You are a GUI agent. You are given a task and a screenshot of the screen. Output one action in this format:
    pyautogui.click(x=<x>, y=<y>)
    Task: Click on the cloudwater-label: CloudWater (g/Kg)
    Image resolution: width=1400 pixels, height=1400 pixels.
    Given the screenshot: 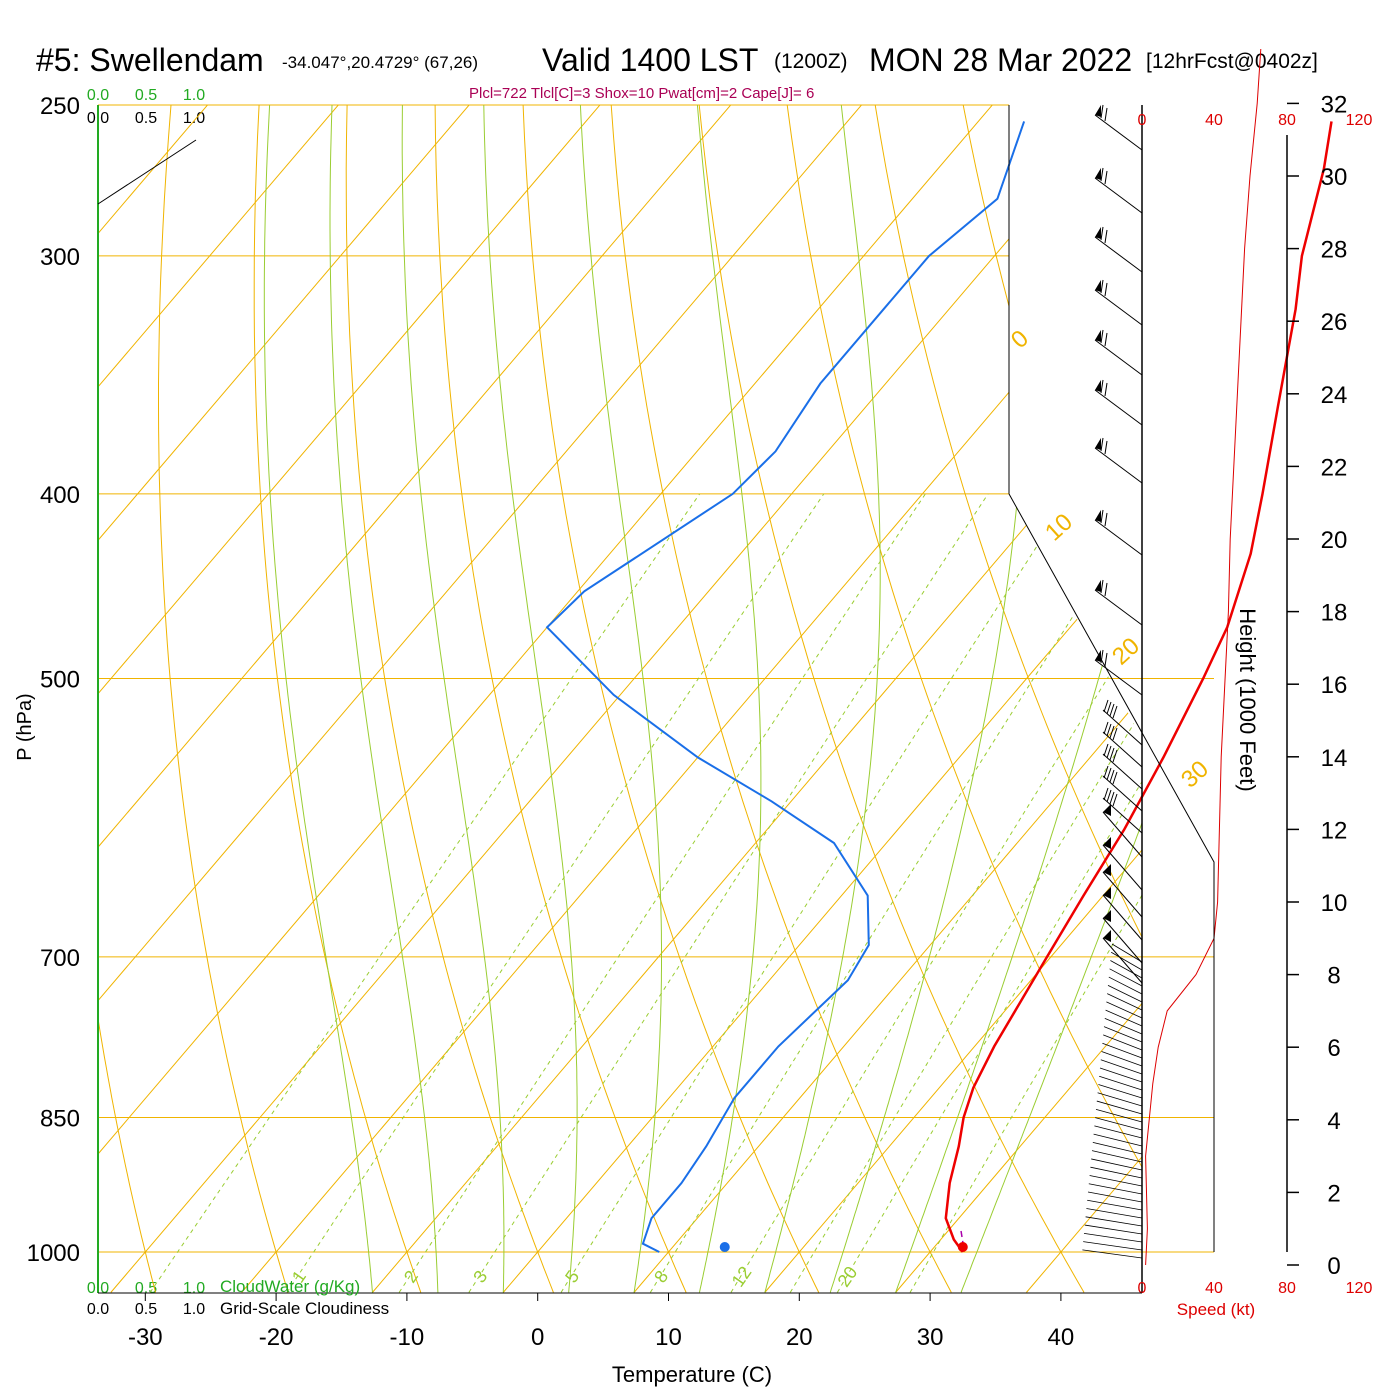 What is the action you would take?
    pyautogui.click(x=290, y=1286)
    